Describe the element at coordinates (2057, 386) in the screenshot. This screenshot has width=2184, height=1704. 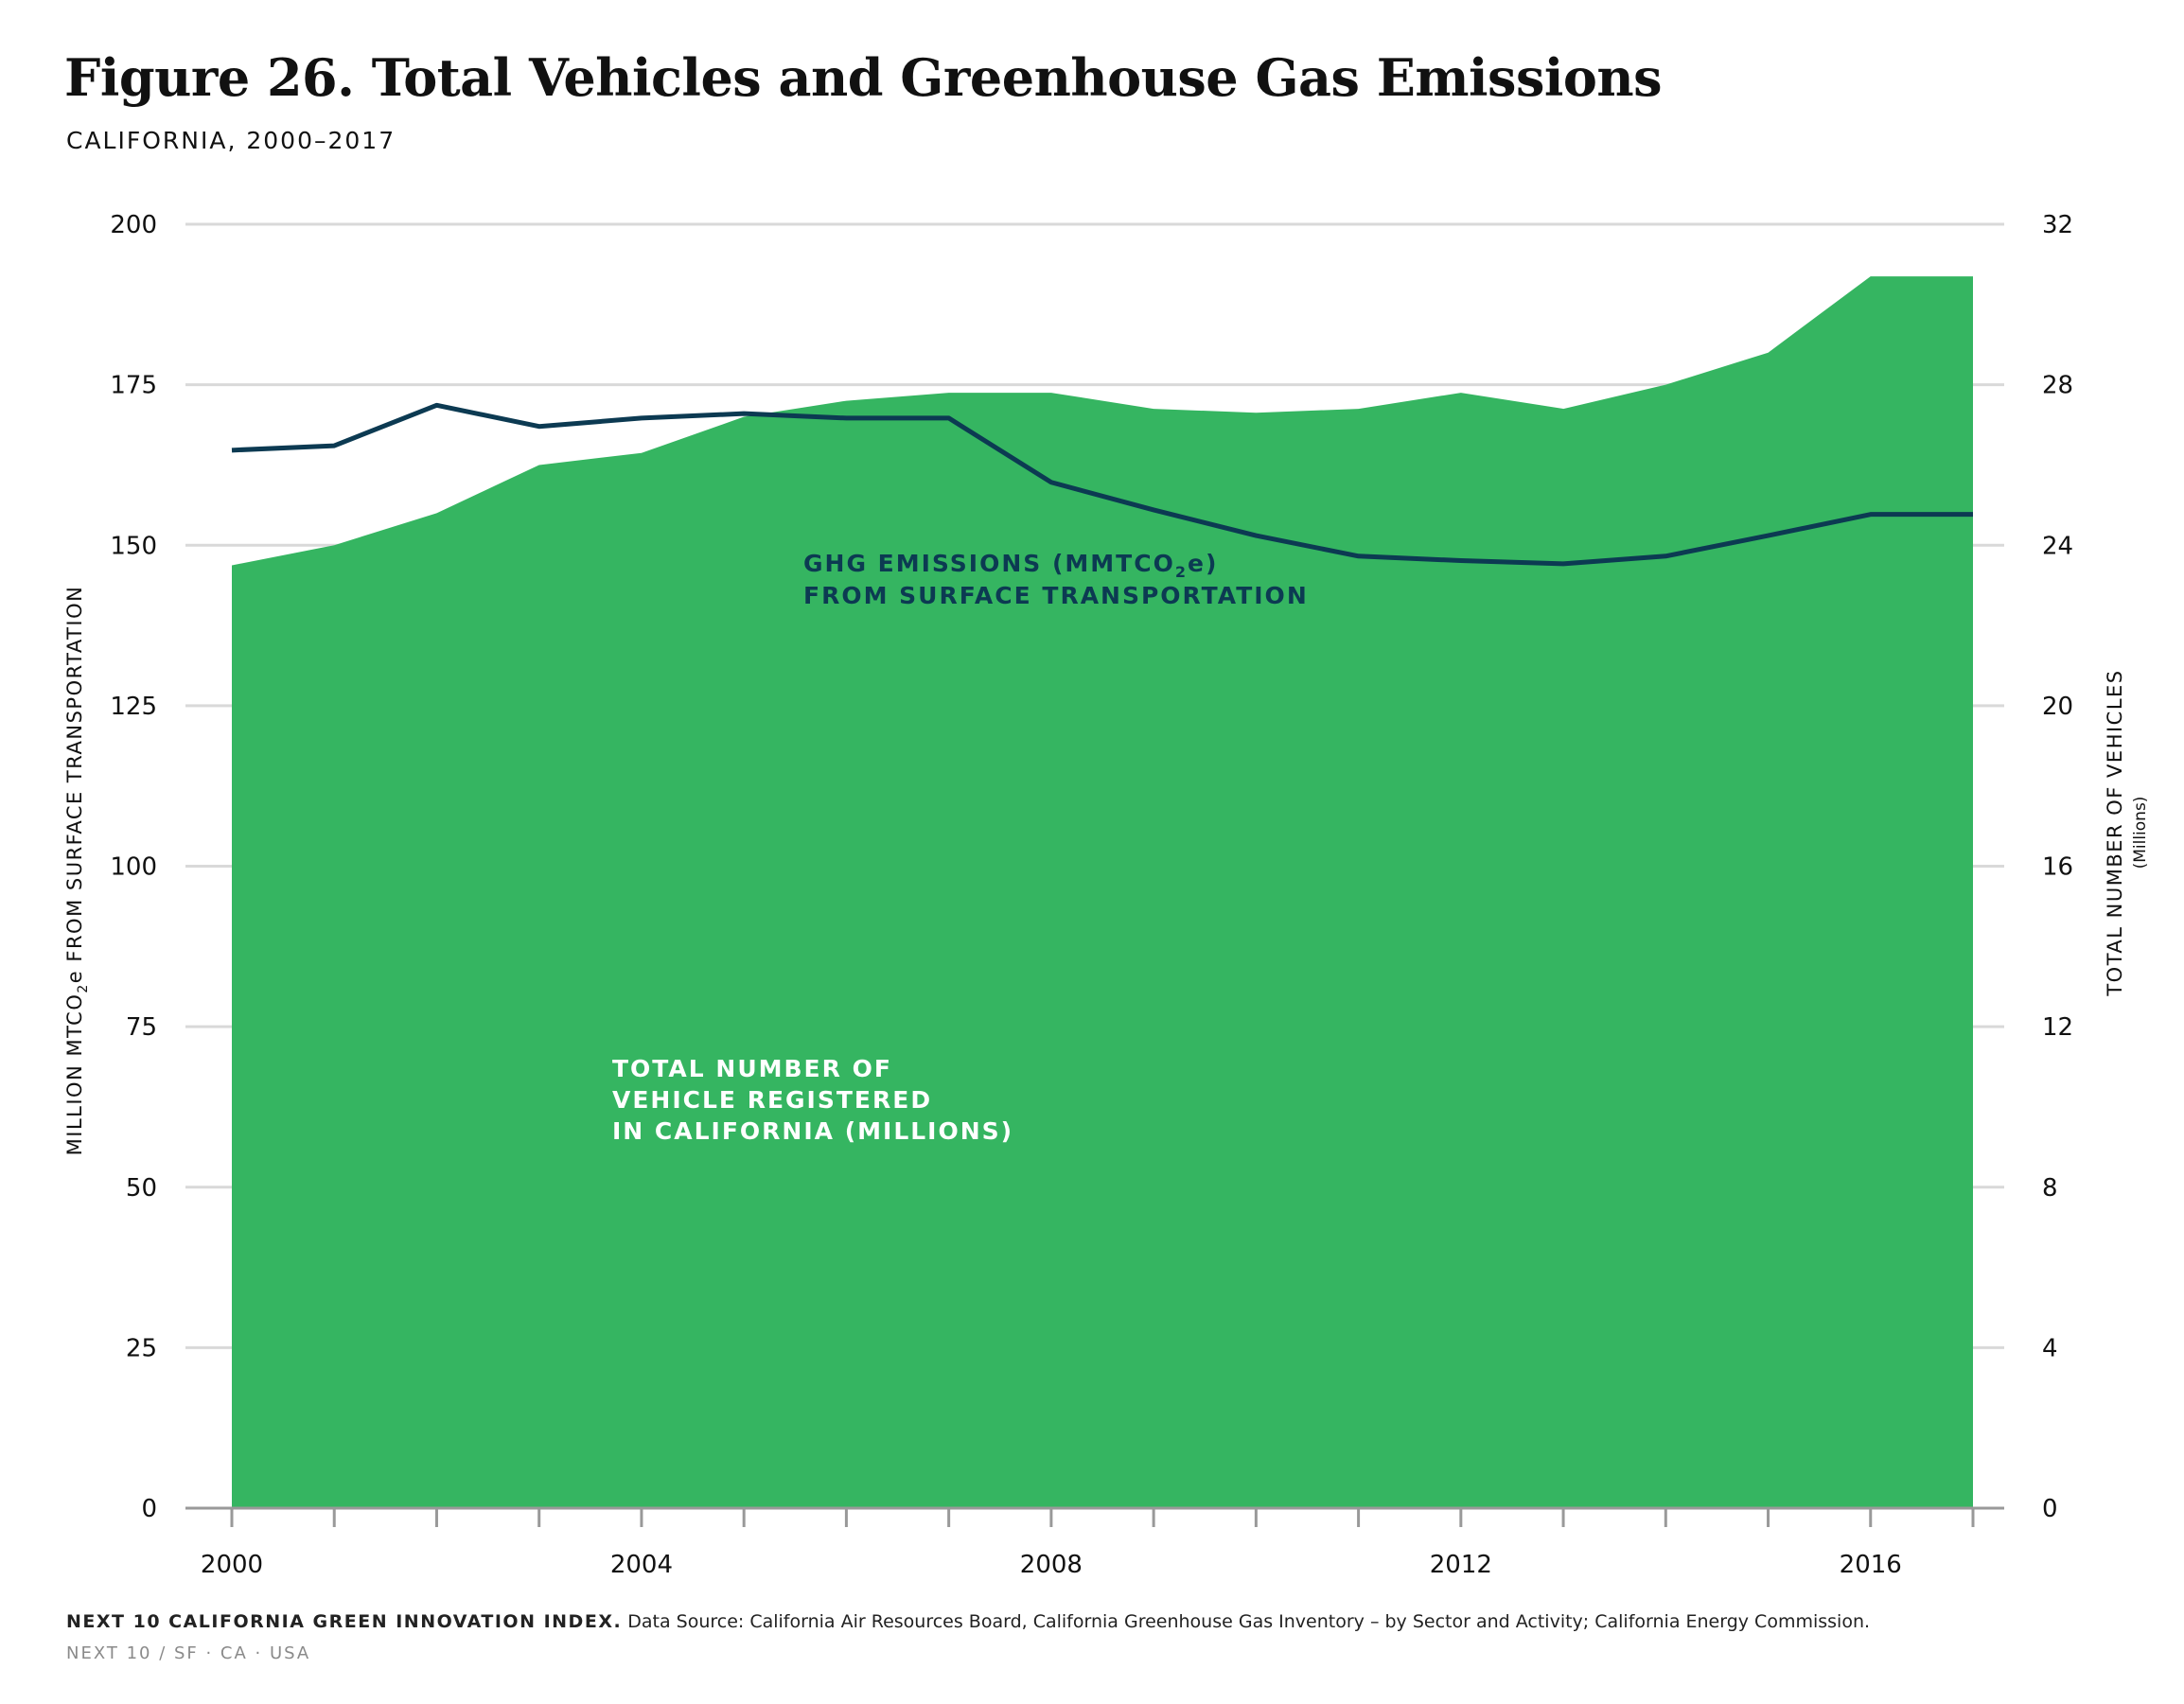
I see `right-tick-label: 28` at that location.